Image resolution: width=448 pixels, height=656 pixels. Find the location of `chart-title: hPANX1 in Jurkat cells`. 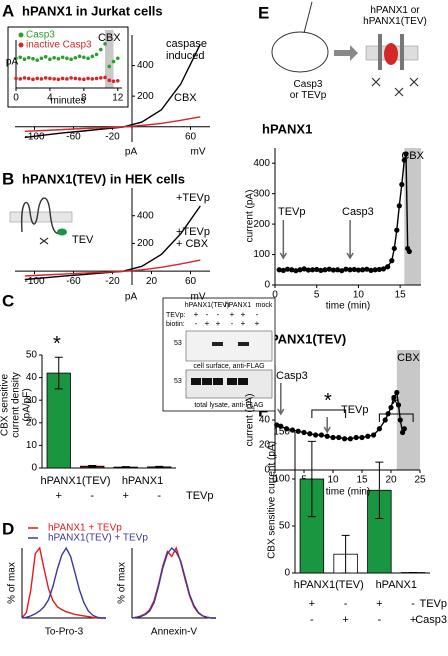

chart-title: hPANX1 in Jurkat cells is located at coordinates (92, 10).